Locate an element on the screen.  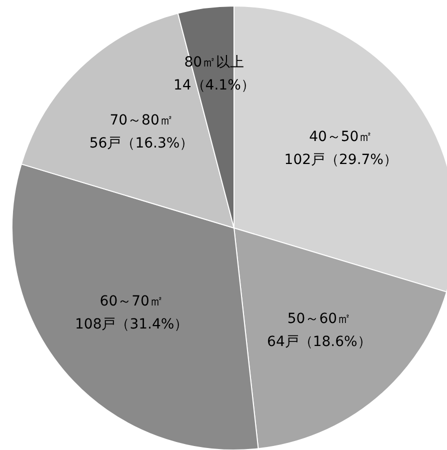
data-label: 56戸（16.3%） is located at coordinates (141, 143).